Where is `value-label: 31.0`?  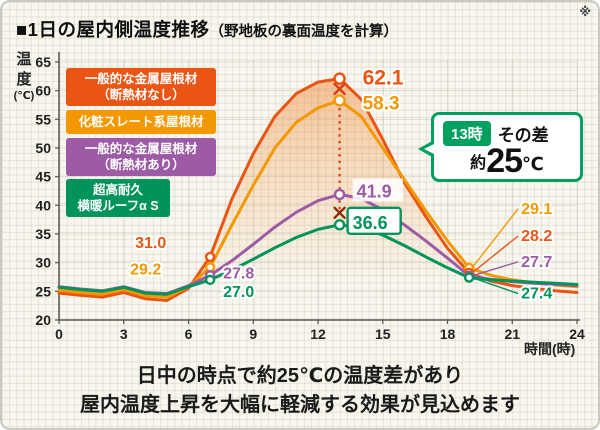
value-label: 31.0 is located at coordinates (150, 243).